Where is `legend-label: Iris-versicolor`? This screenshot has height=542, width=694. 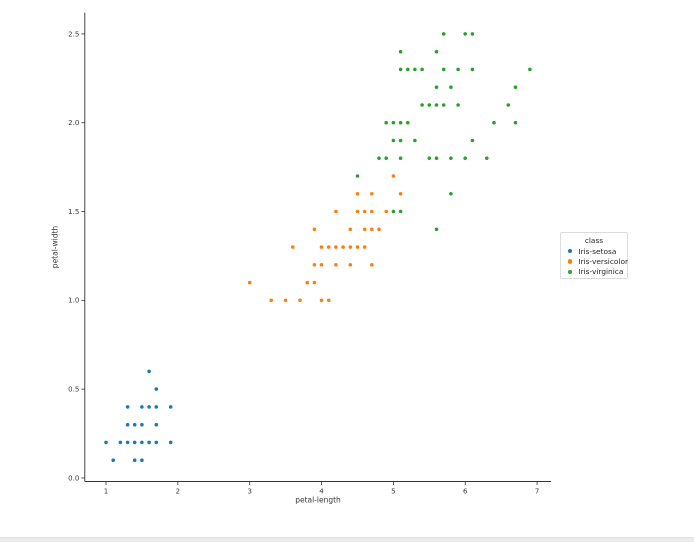
legend-label: Iris-versicolor is located at coordinates (603, 262).